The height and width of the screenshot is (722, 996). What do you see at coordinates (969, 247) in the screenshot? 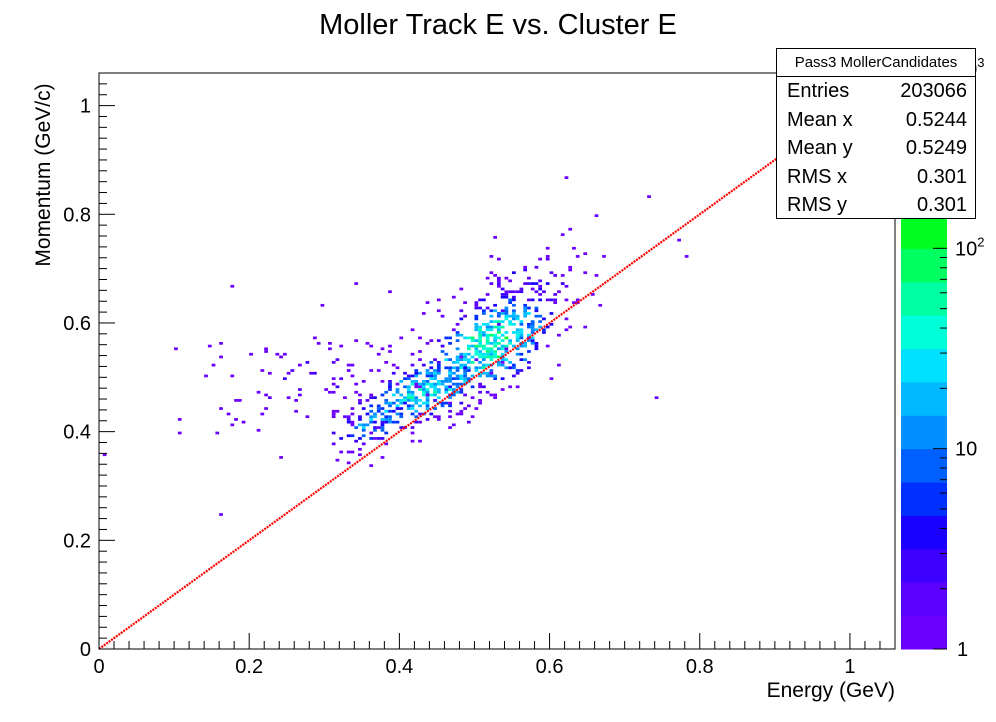
I see `z-tick-label: 102` at bounding box center [969, 247].